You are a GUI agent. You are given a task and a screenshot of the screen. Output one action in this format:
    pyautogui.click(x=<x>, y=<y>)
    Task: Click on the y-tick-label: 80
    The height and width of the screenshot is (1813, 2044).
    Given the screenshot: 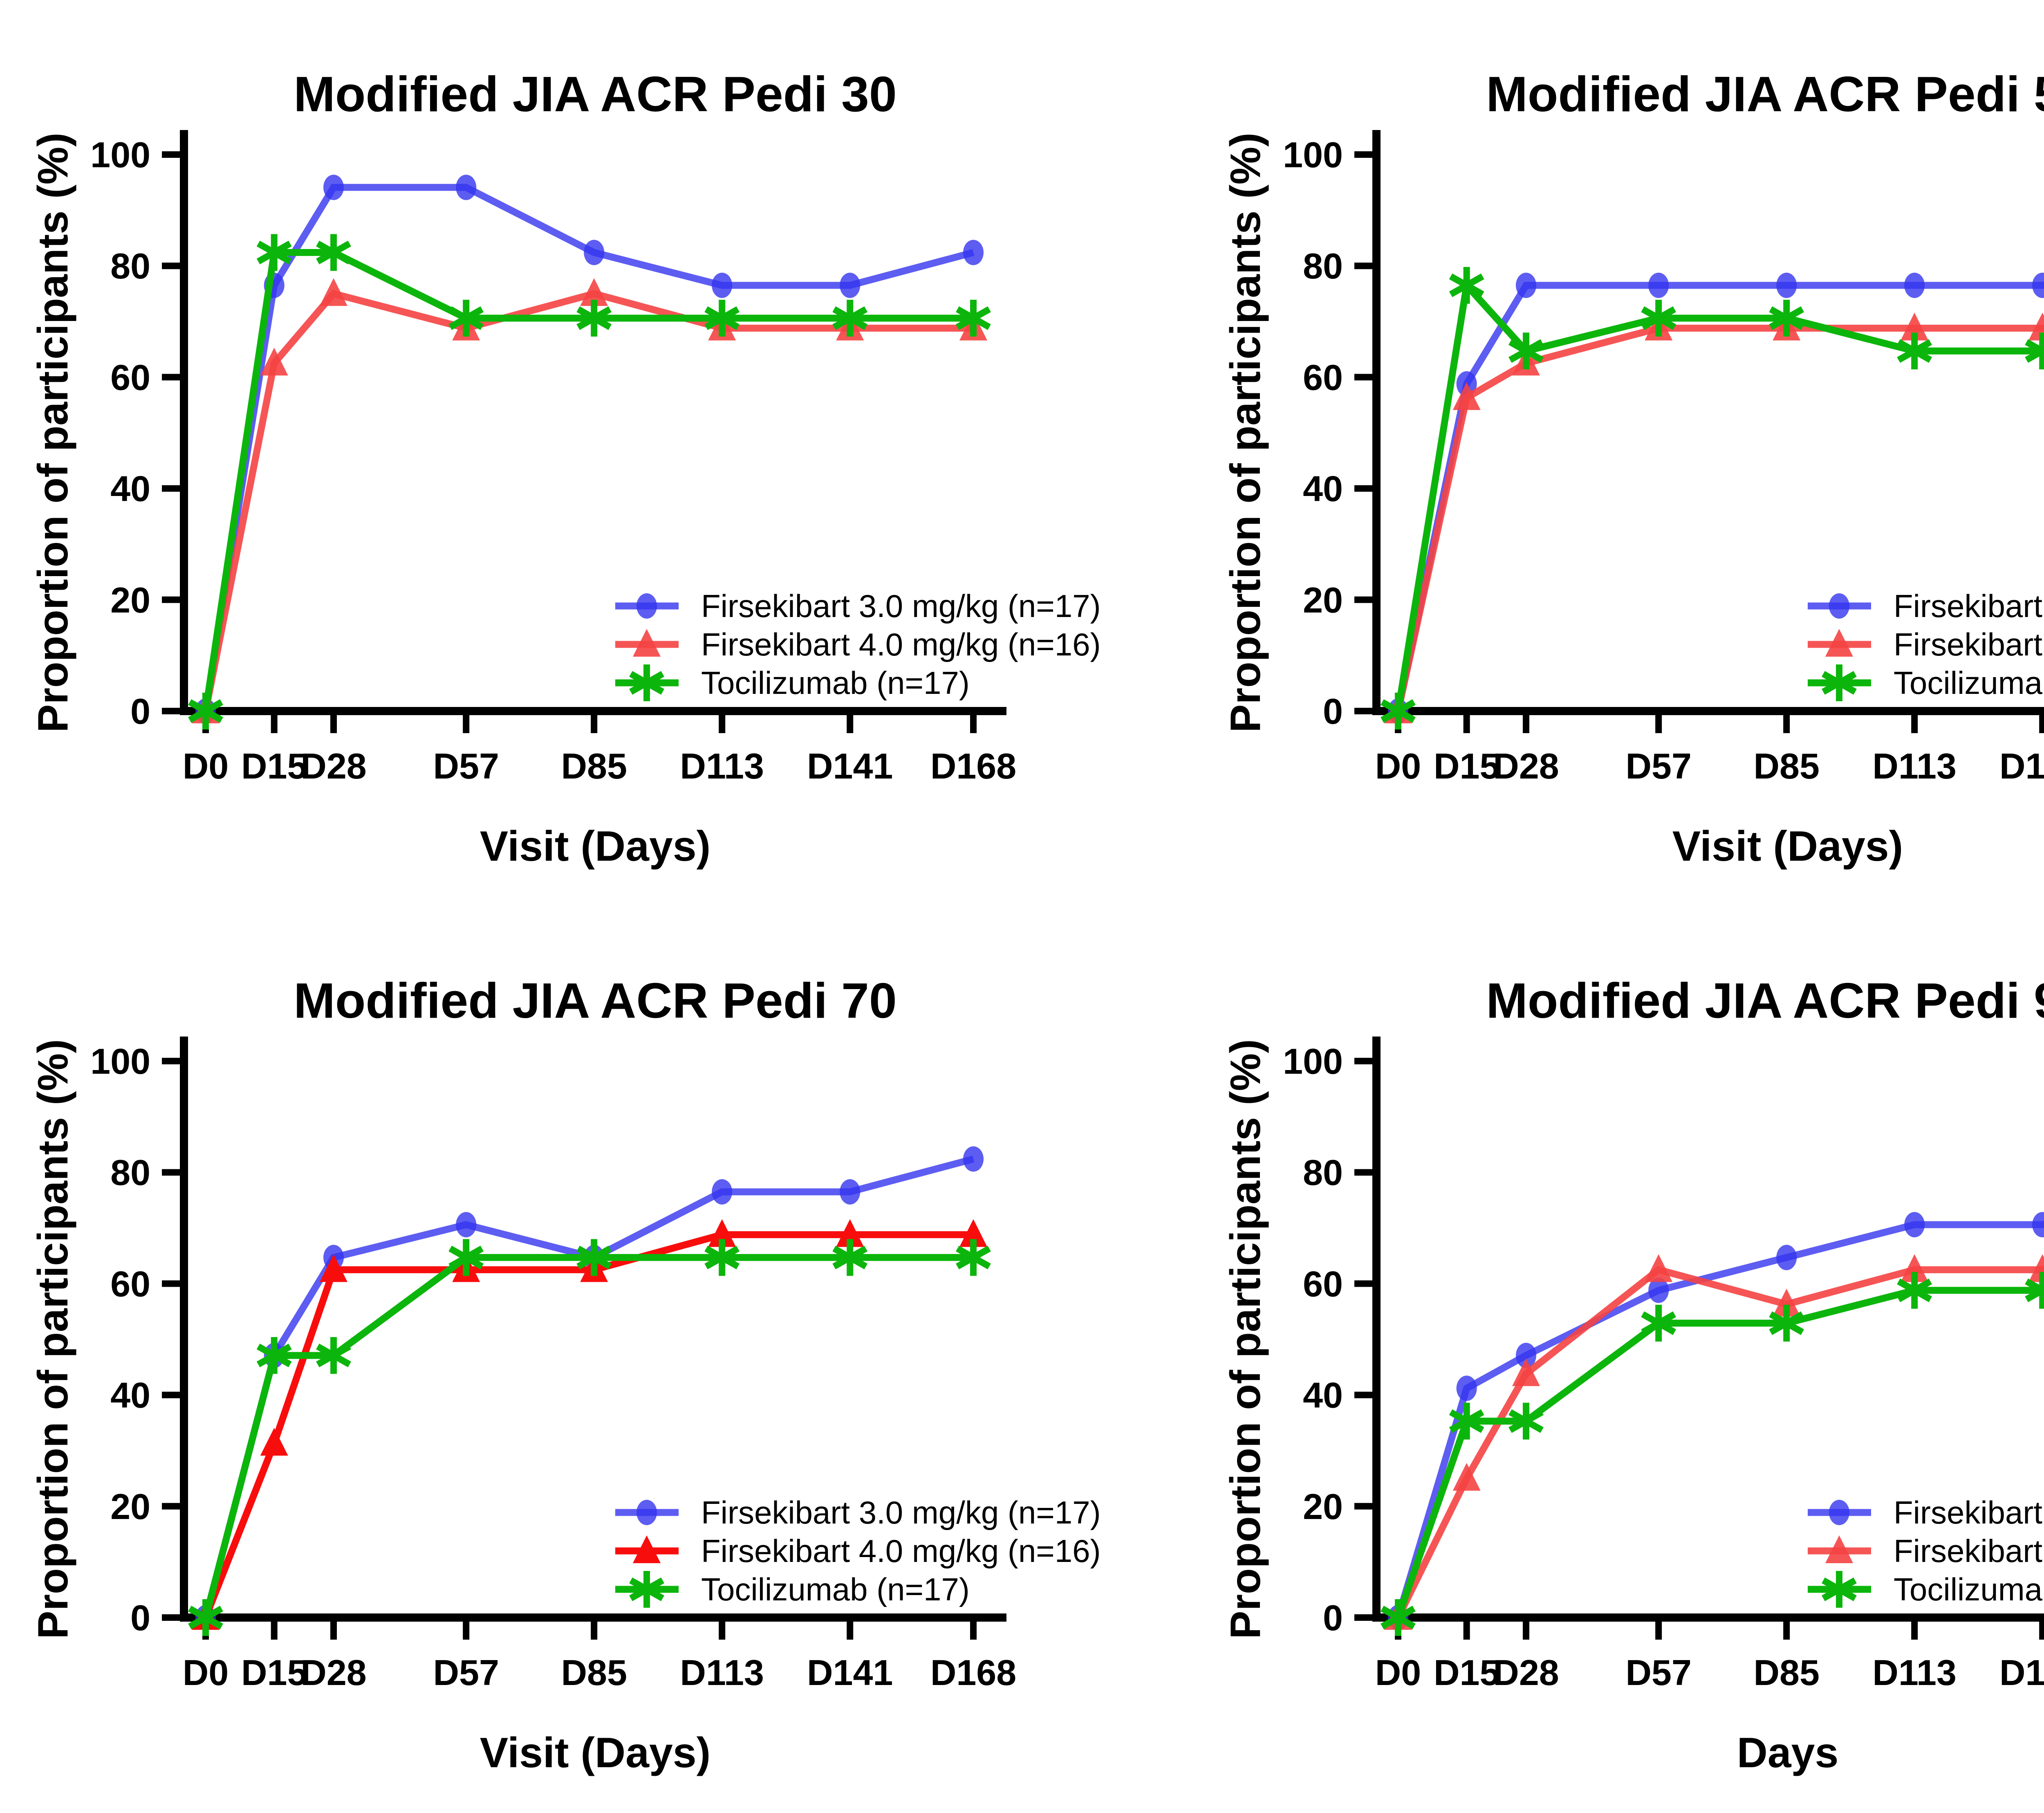 What is the action you would take?
    pyautogui.click(x=130, y=1172)
    